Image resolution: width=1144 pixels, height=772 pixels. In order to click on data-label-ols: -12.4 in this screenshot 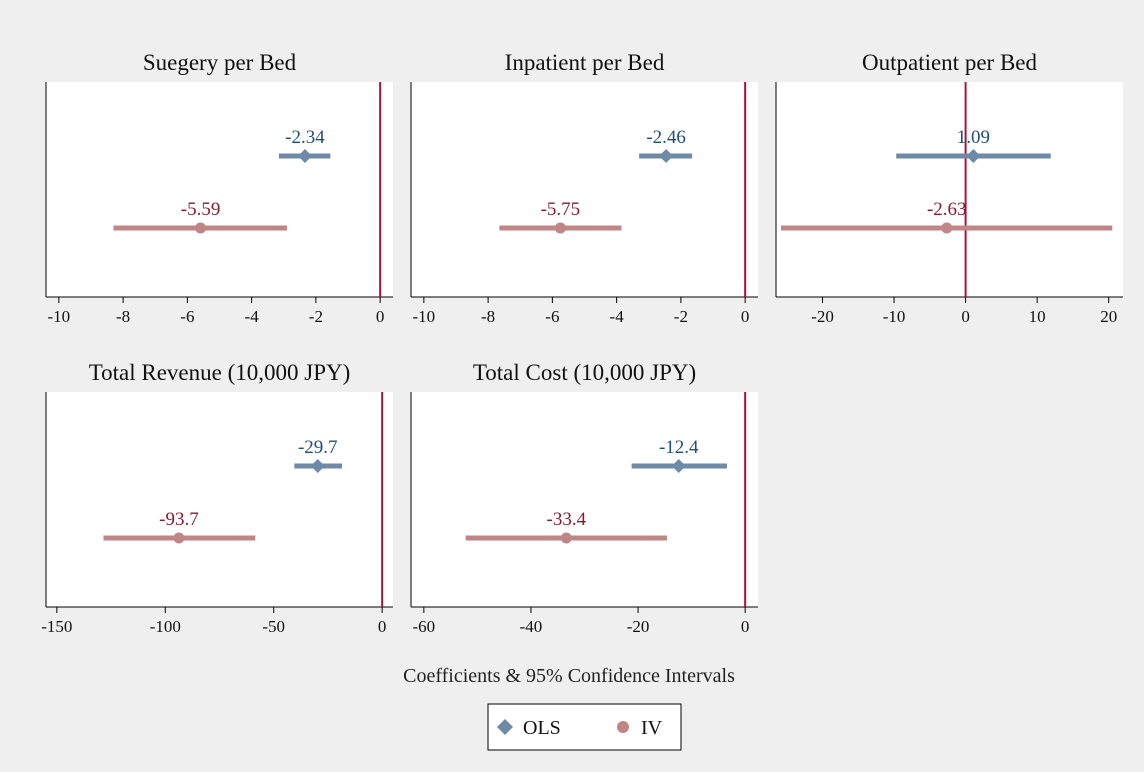, I will do `click(679, 447)`.